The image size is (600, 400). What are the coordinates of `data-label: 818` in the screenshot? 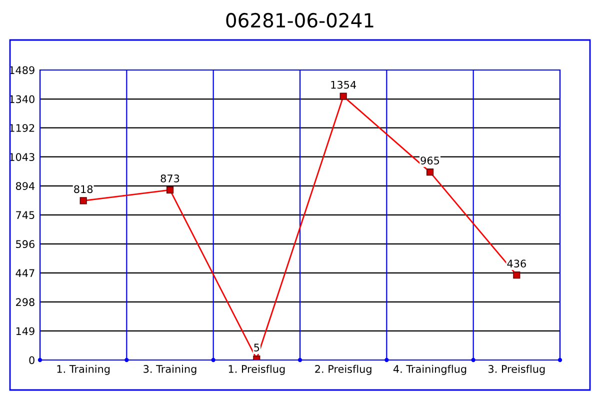 It's located at (83, 189).